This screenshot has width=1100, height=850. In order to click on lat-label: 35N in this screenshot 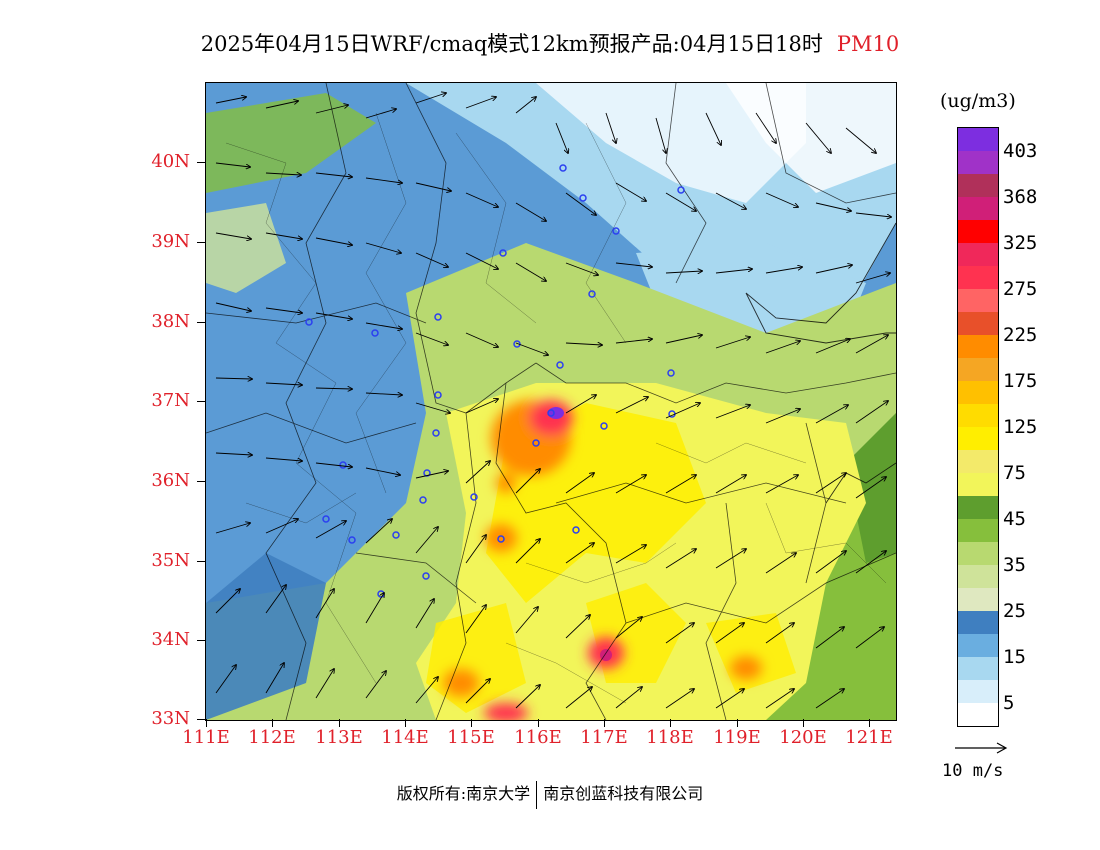, I will do `click(170, 560)`.